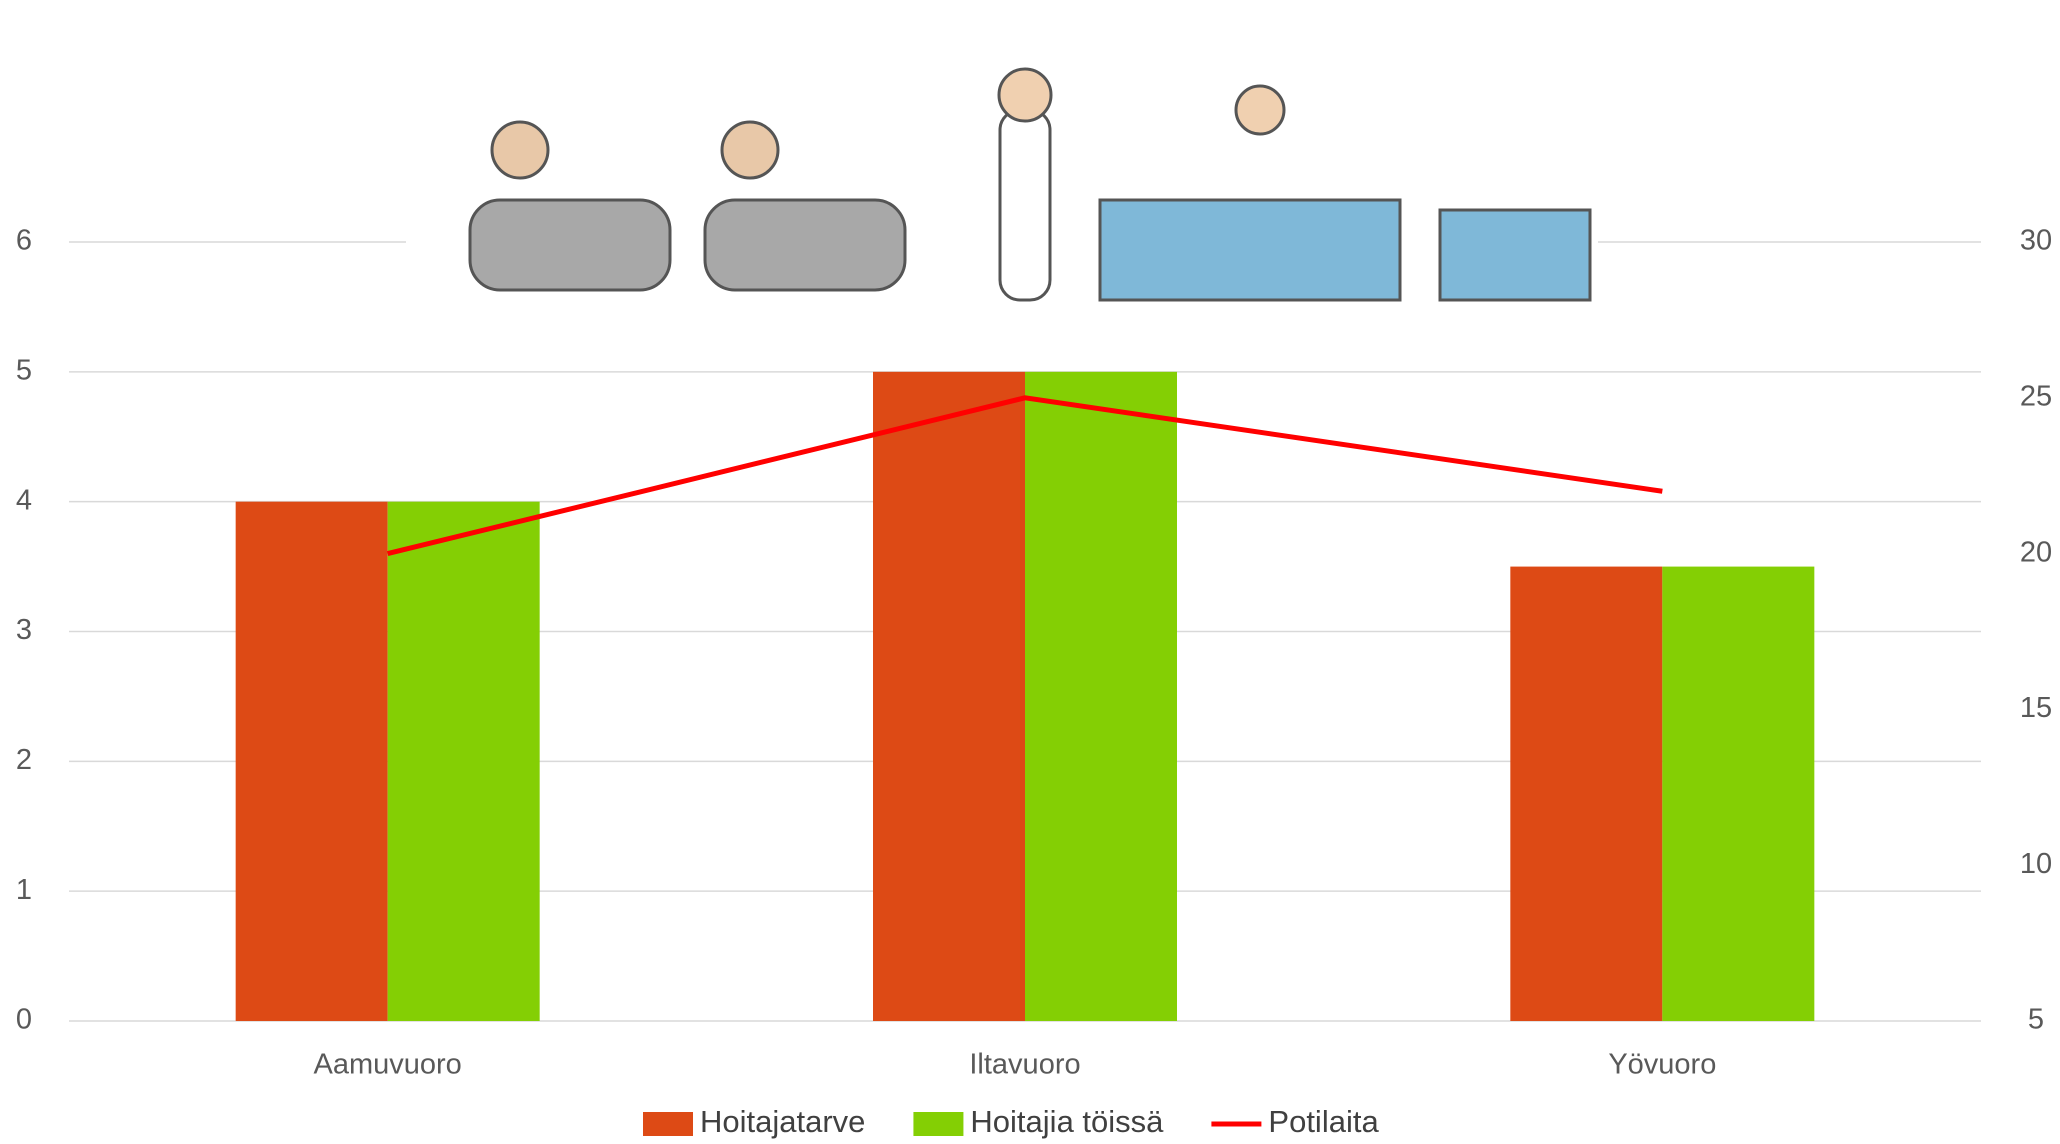 Image resolution: width=2060 pixels, height=1144 pixels. What do you see at coordinates (2036, 552) in the screenshot?
I see `y2-tick-label: 20` at bounding box center [2036, 552].